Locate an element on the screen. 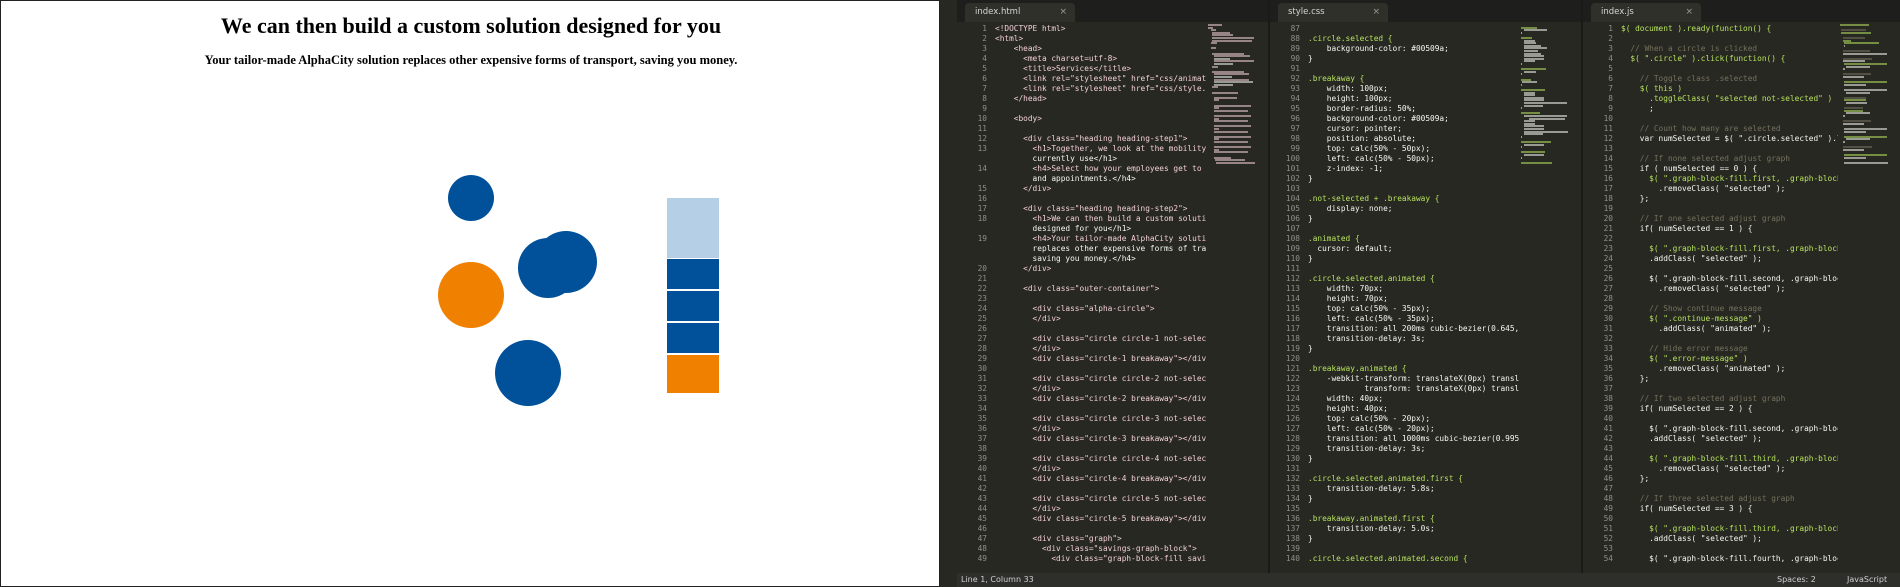  line-number: 2 is located at coordinates (1610, 38).